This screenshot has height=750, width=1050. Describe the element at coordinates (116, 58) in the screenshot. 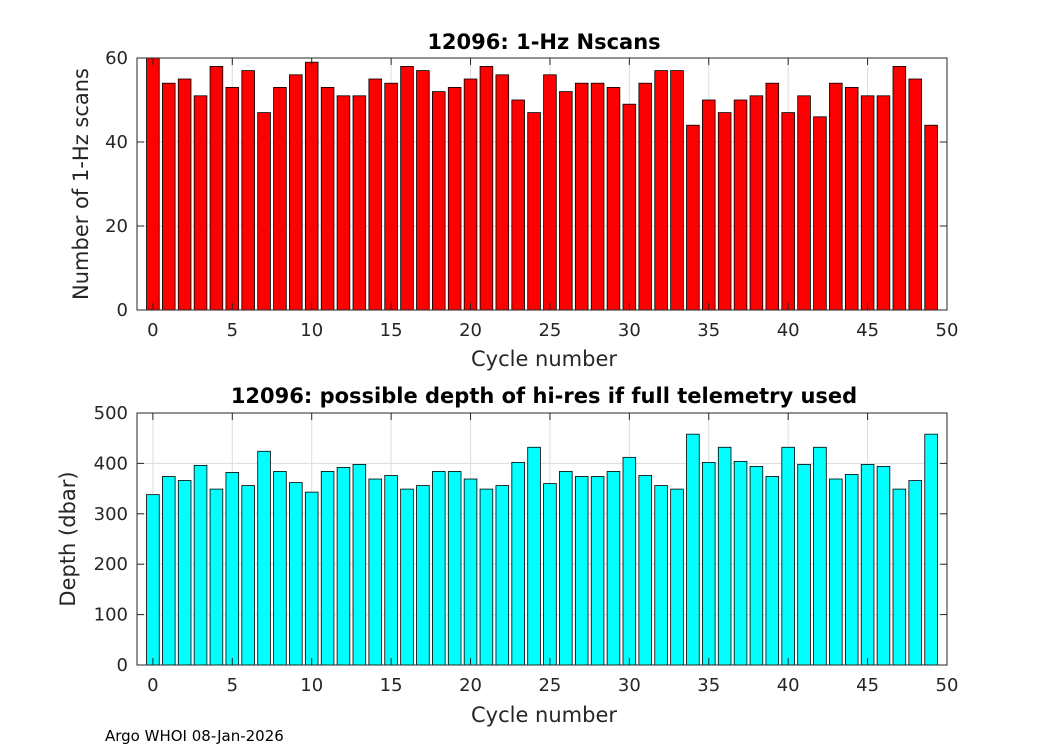

I see `nscans-y-tick-label: 60` at that location.